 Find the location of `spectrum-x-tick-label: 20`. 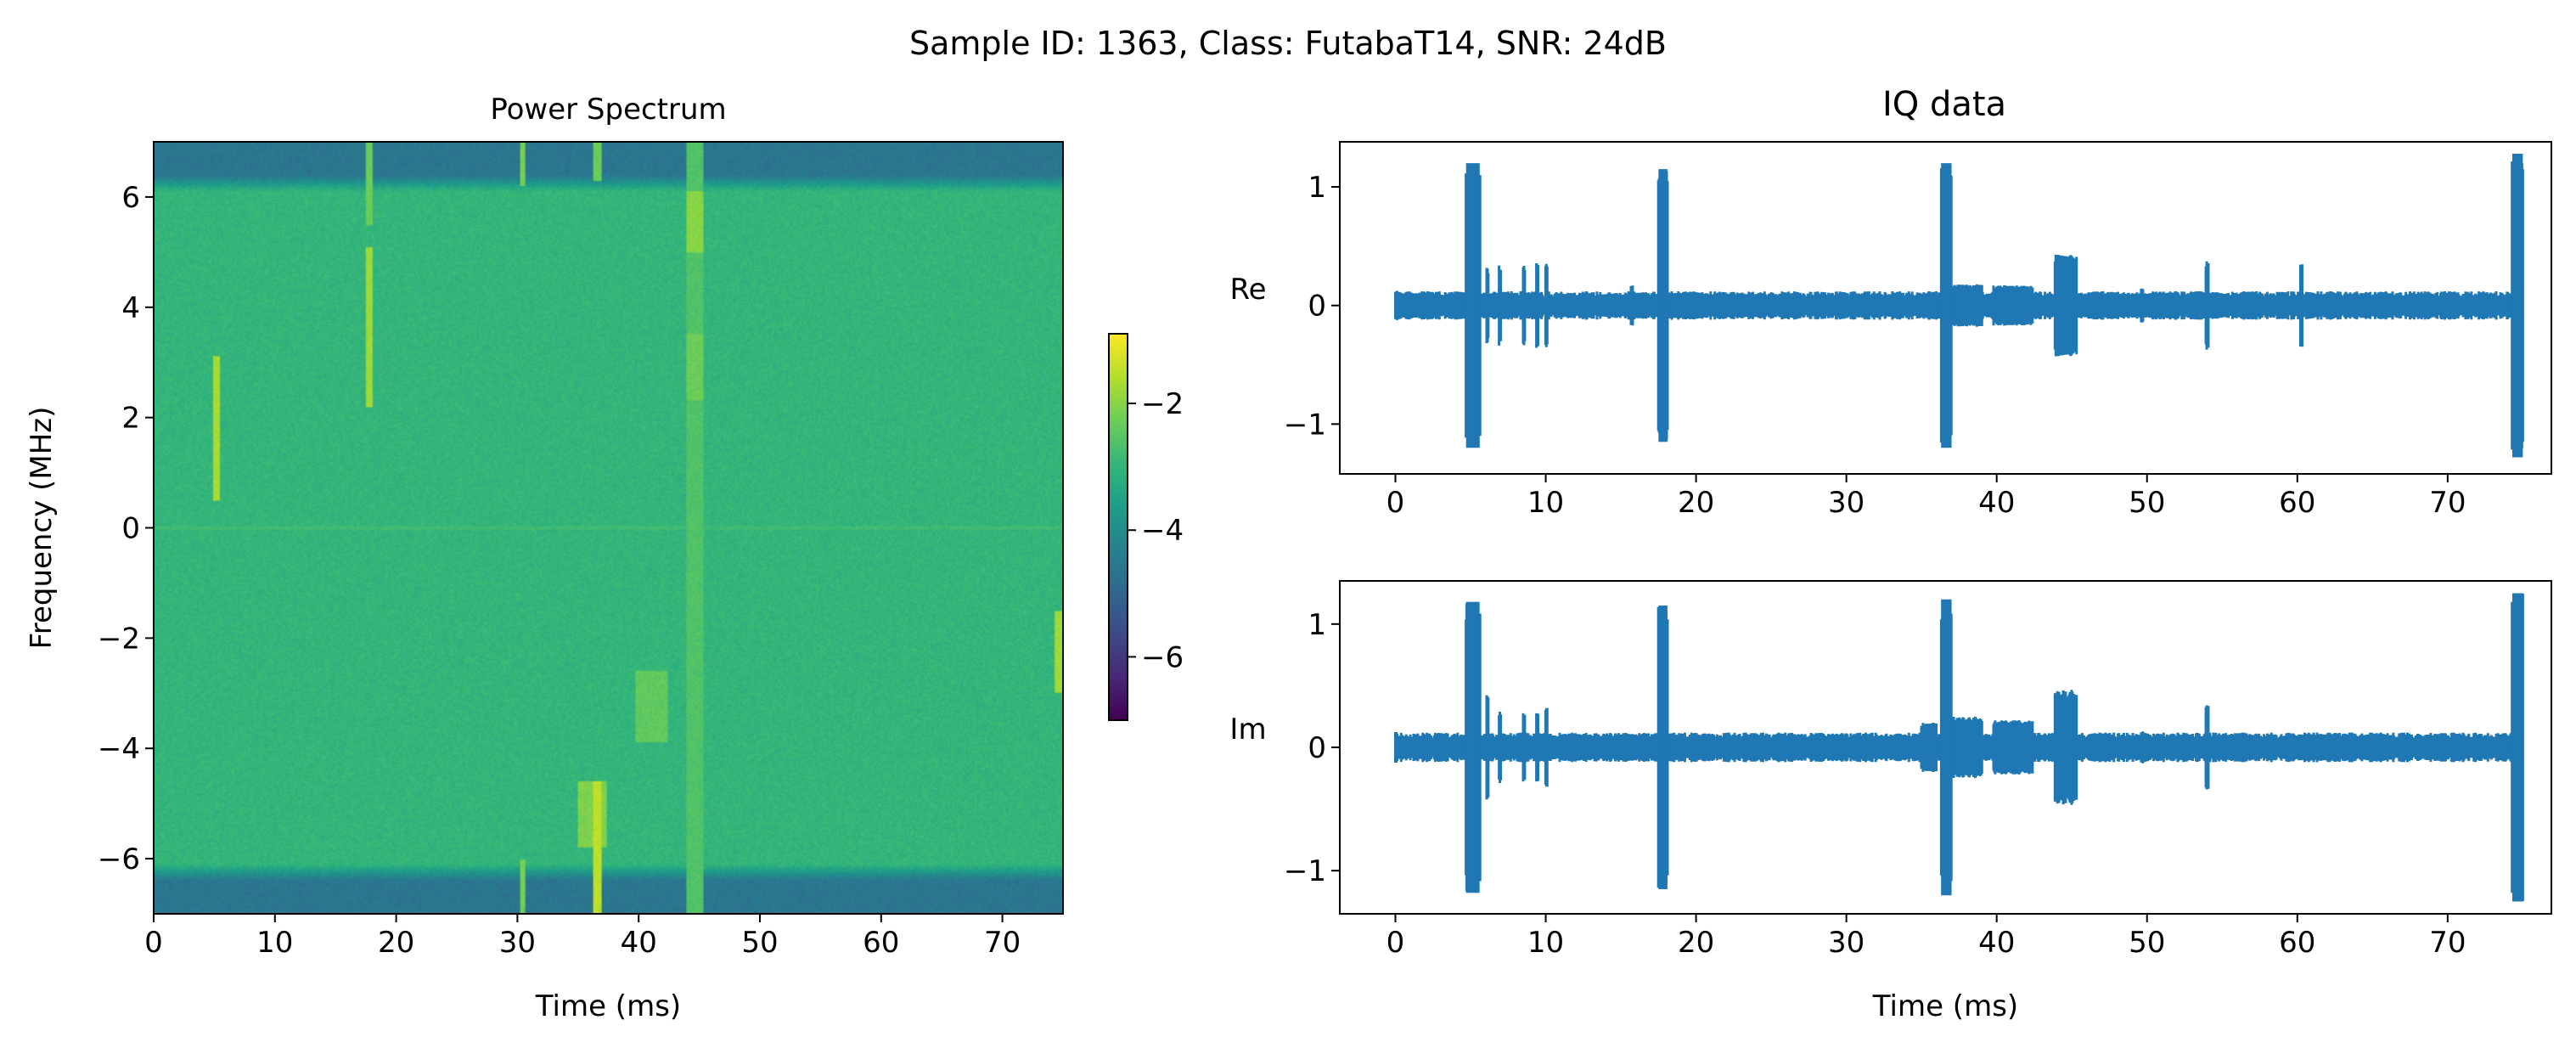

spectrum-x-tick-label: 20 is located at coordinates (396, 943).